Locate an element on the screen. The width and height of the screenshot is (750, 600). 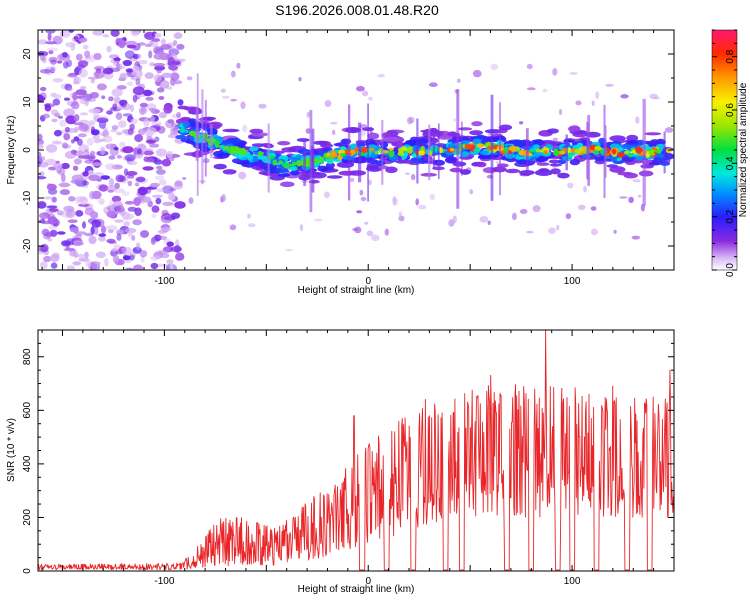
y-tick-label: 200 is located at coordinates (27, 517).